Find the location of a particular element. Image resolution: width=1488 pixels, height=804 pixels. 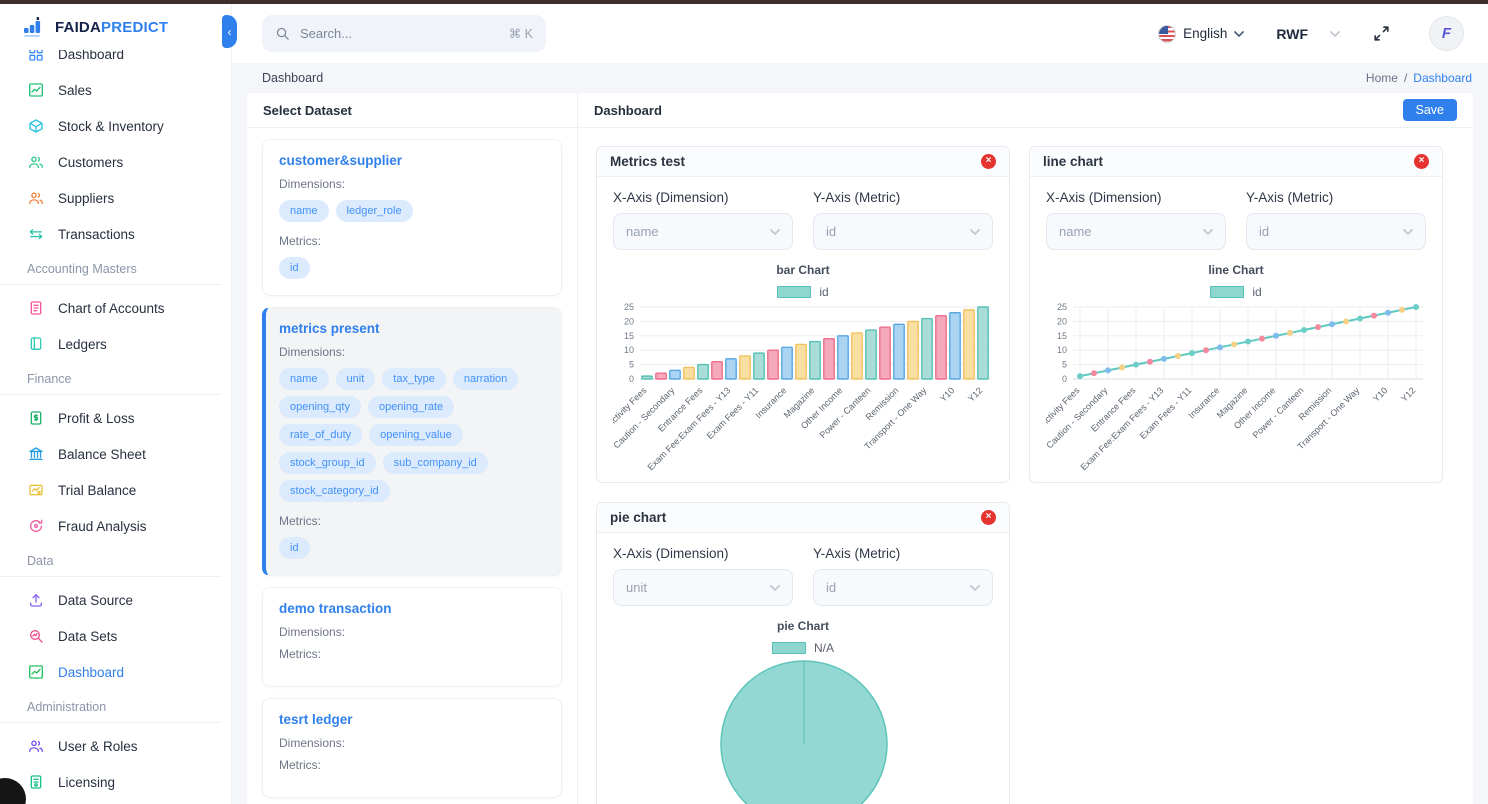

widget-header: pie chart × is located at coordinates (803, 518).